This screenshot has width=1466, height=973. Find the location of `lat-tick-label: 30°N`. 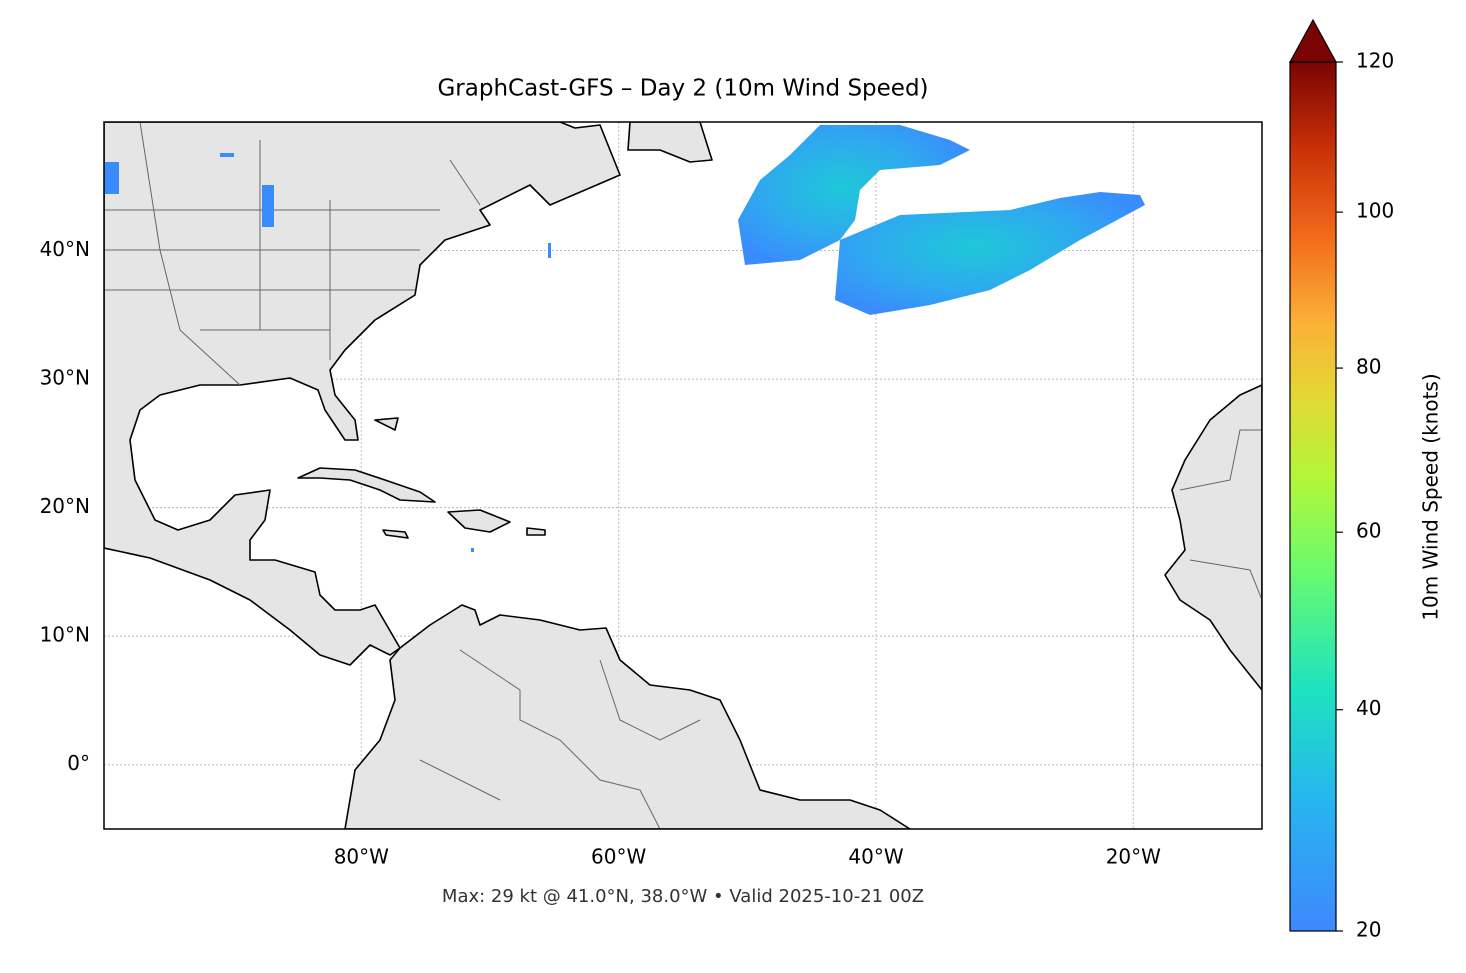

lat-tick-label: 30°N is located at coordinates (65, 378).